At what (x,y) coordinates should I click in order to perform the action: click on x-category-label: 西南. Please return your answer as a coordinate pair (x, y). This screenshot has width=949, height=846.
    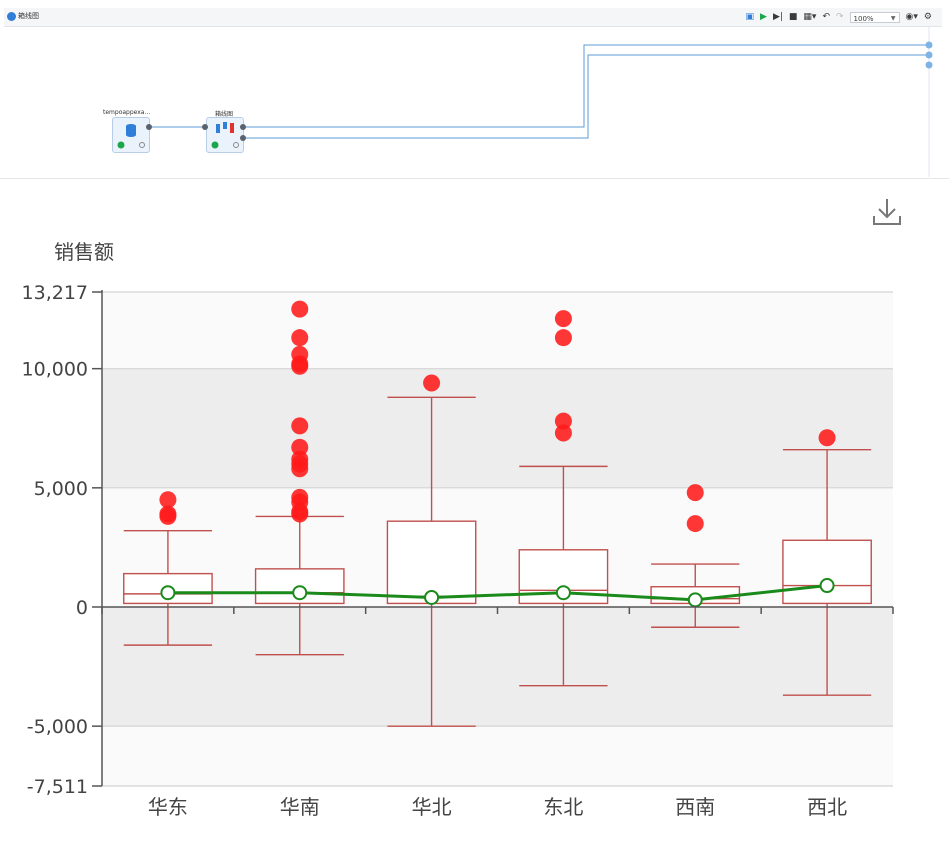
    Looking at the image, I should click on (695, 807).